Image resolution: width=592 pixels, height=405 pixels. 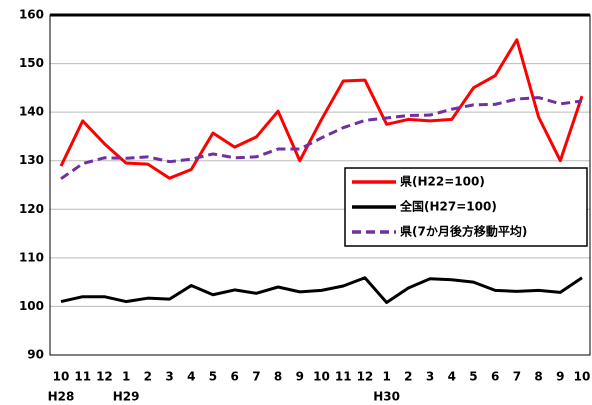 What do you see at coordinates (321, 290) in the screenshot?
I see `series-line` at bounding box center [321, 290].